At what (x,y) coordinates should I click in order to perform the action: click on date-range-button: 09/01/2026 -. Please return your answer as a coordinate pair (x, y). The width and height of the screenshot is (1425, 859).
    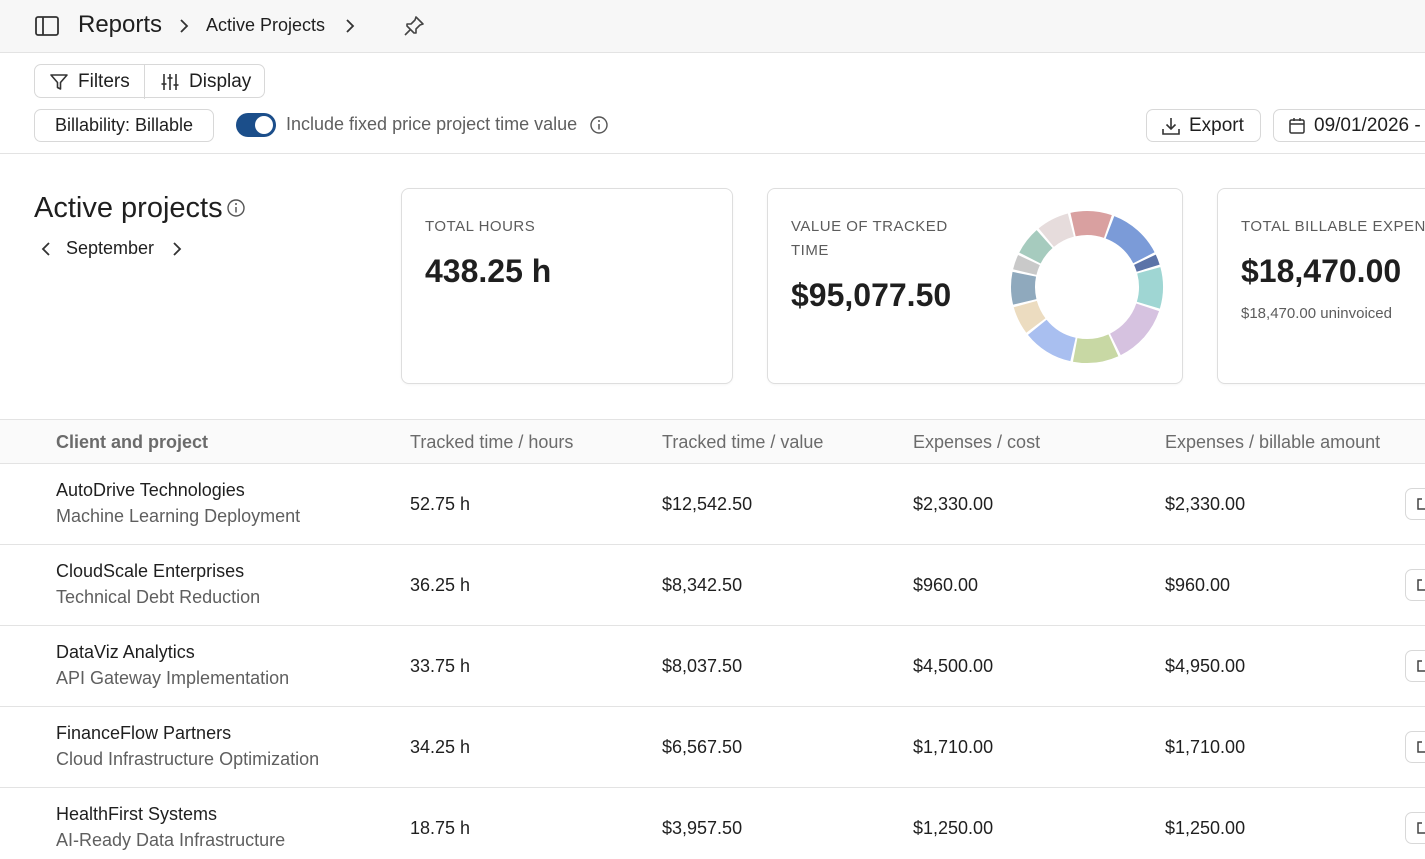
    Looking at the image, I should click on (1349, 125).